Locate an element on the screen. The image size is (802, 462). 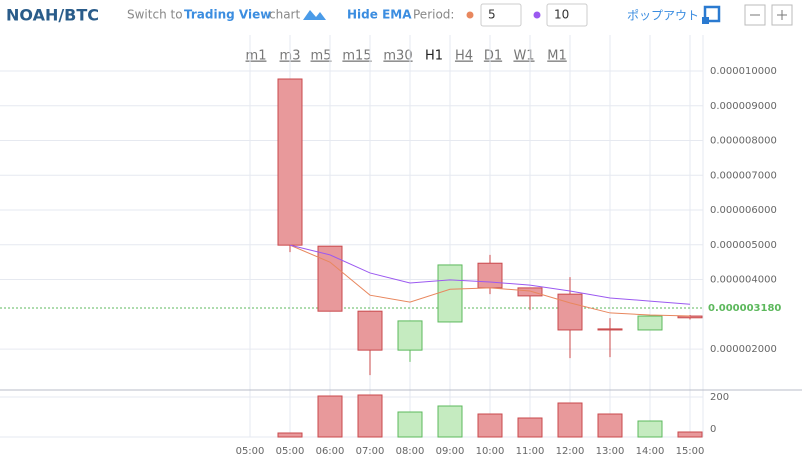
zoom-out-button is located at coordinates (755, 15).